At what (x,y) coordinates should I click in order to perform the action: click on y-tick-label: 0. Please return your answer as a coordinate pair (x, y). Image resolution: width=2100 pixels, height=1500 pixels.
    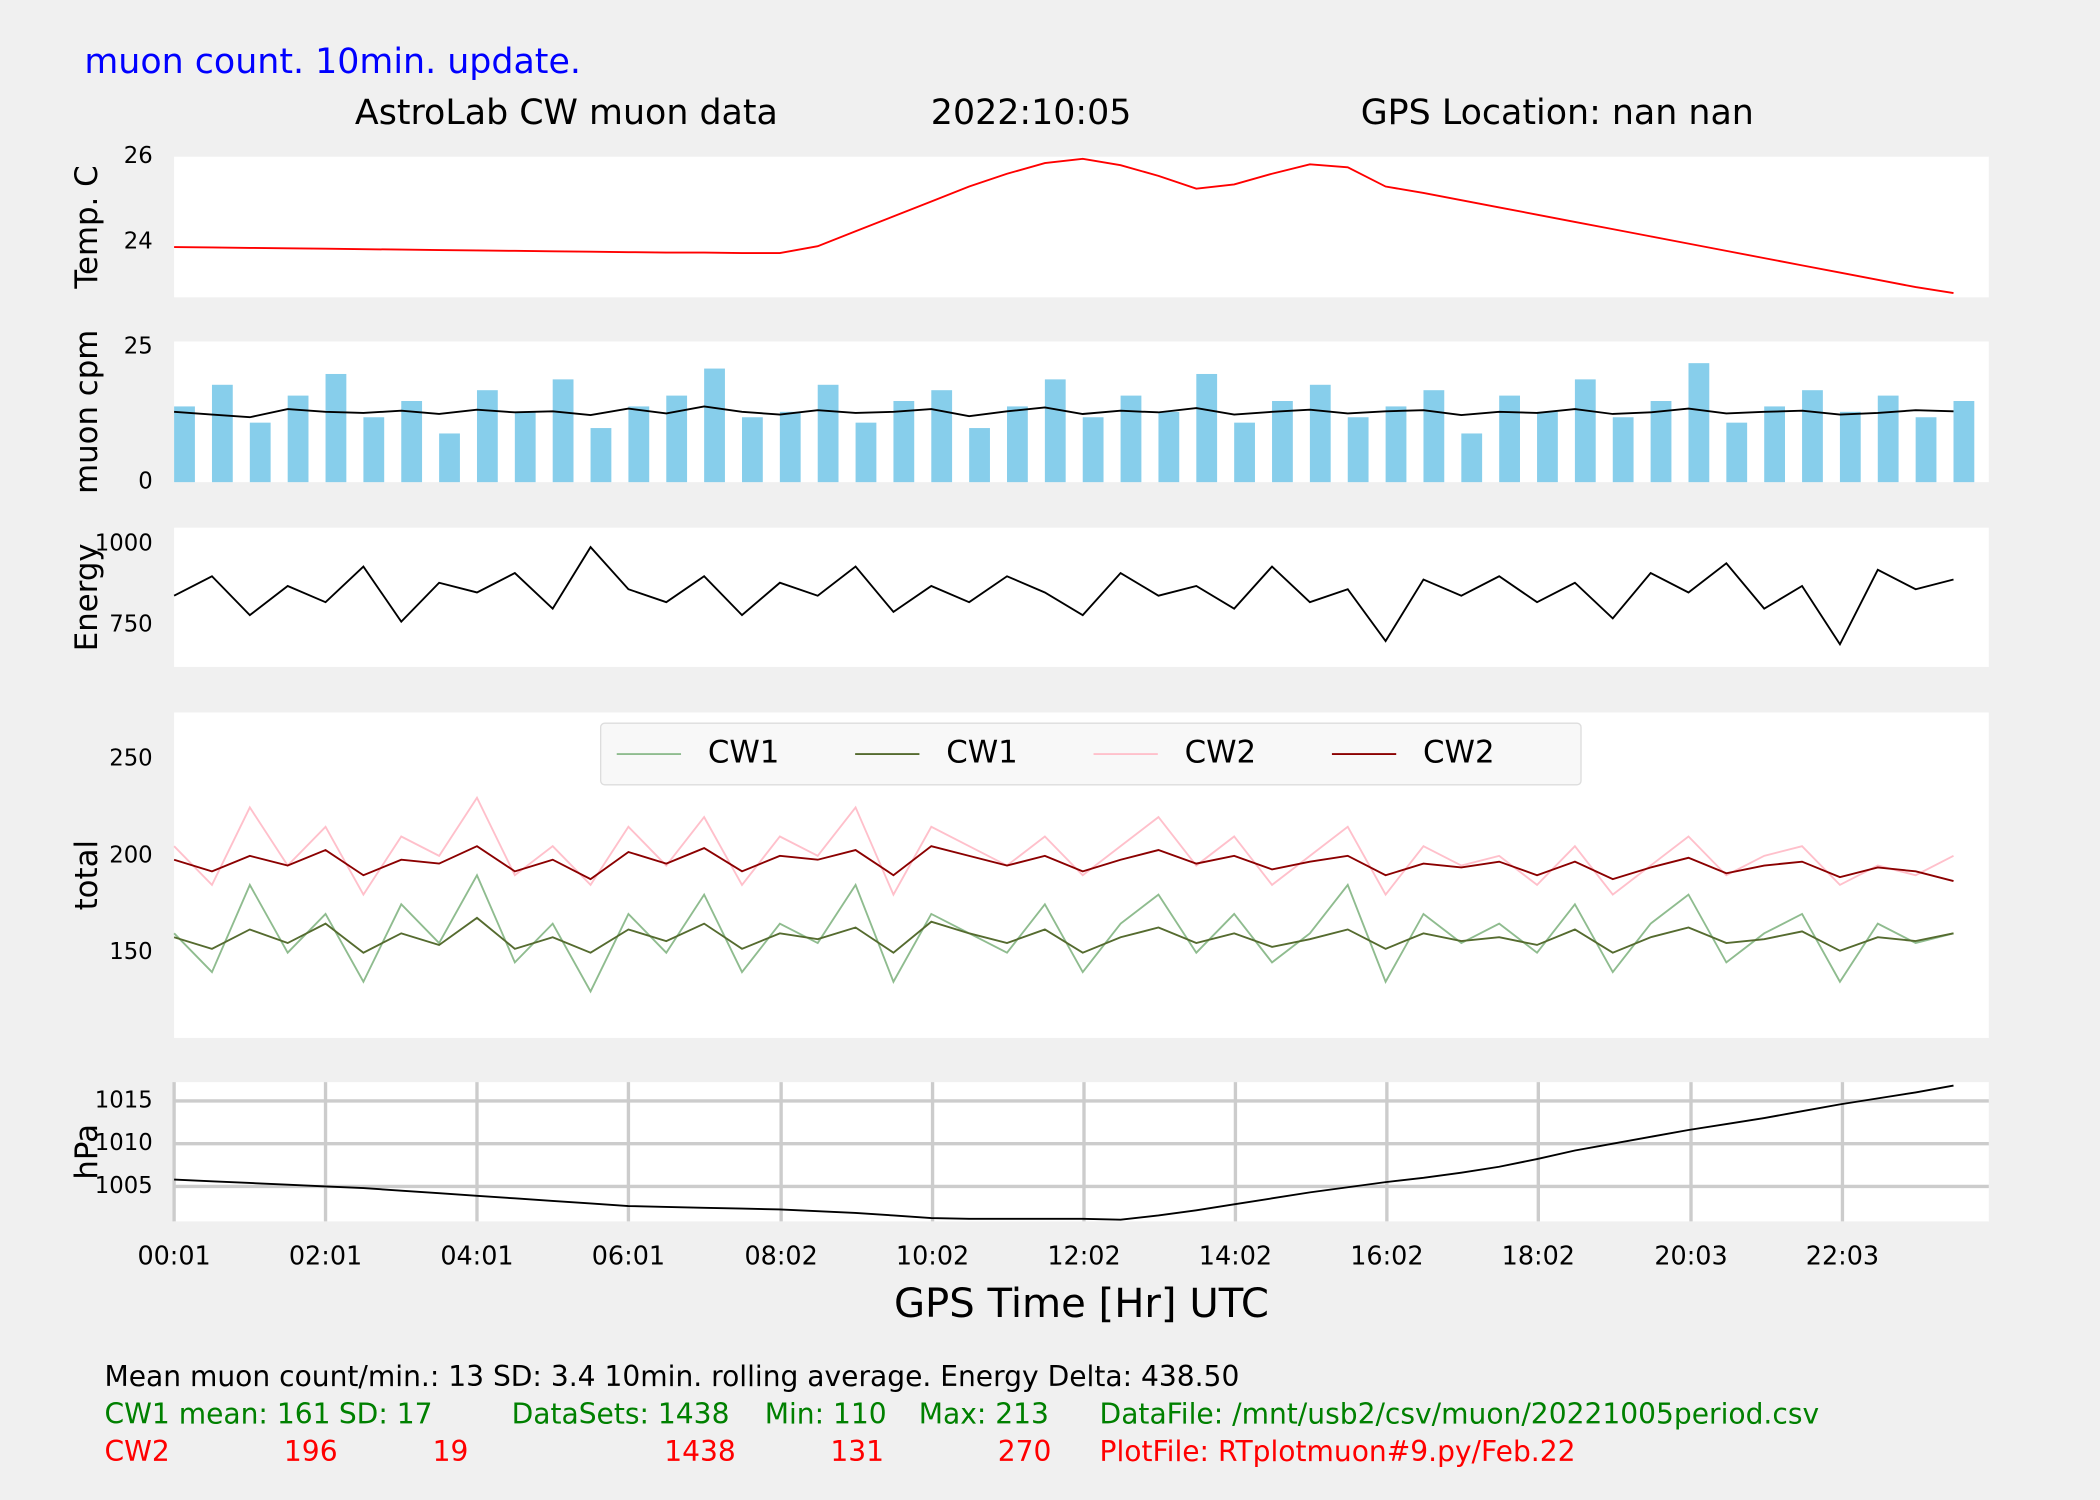
    Looking at the image, I should click on (145, 482).